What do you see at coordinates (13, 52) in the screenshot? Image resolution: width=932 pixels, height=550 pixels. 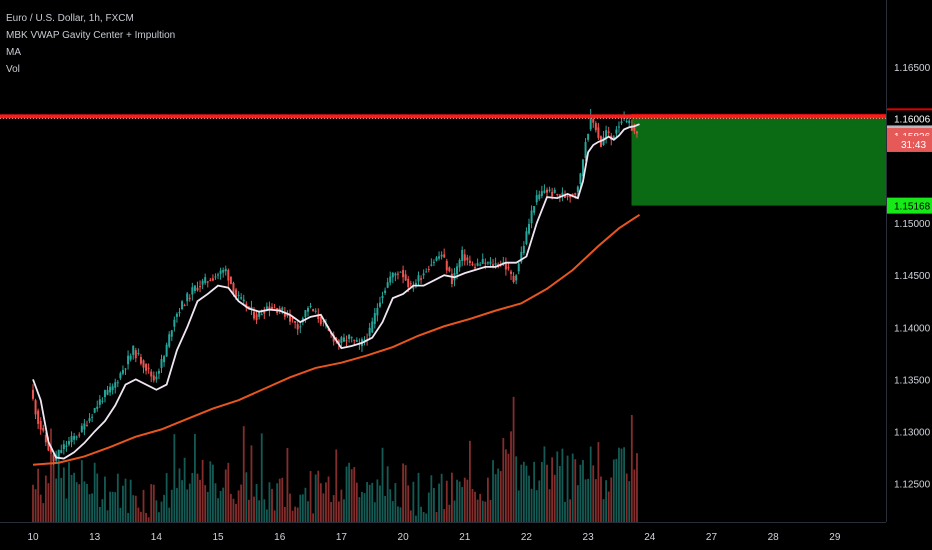 I see `legend-indicator-ma: MA` at bounding box center [13, 52].